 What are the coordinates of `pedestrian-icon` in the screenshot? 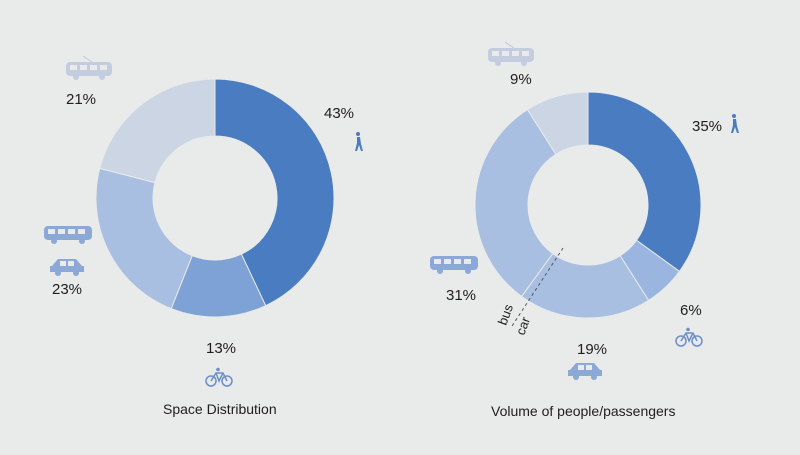 It's located at (359, 141).